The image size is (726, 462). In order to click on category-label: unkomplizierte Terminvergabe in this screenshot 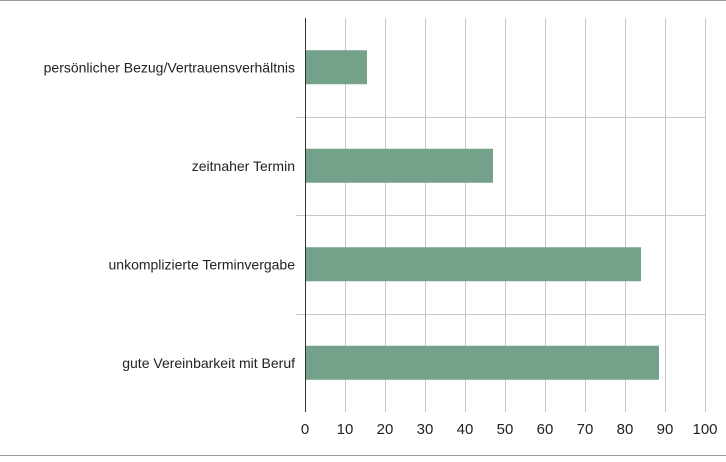, I will do `click(202, 264)`.